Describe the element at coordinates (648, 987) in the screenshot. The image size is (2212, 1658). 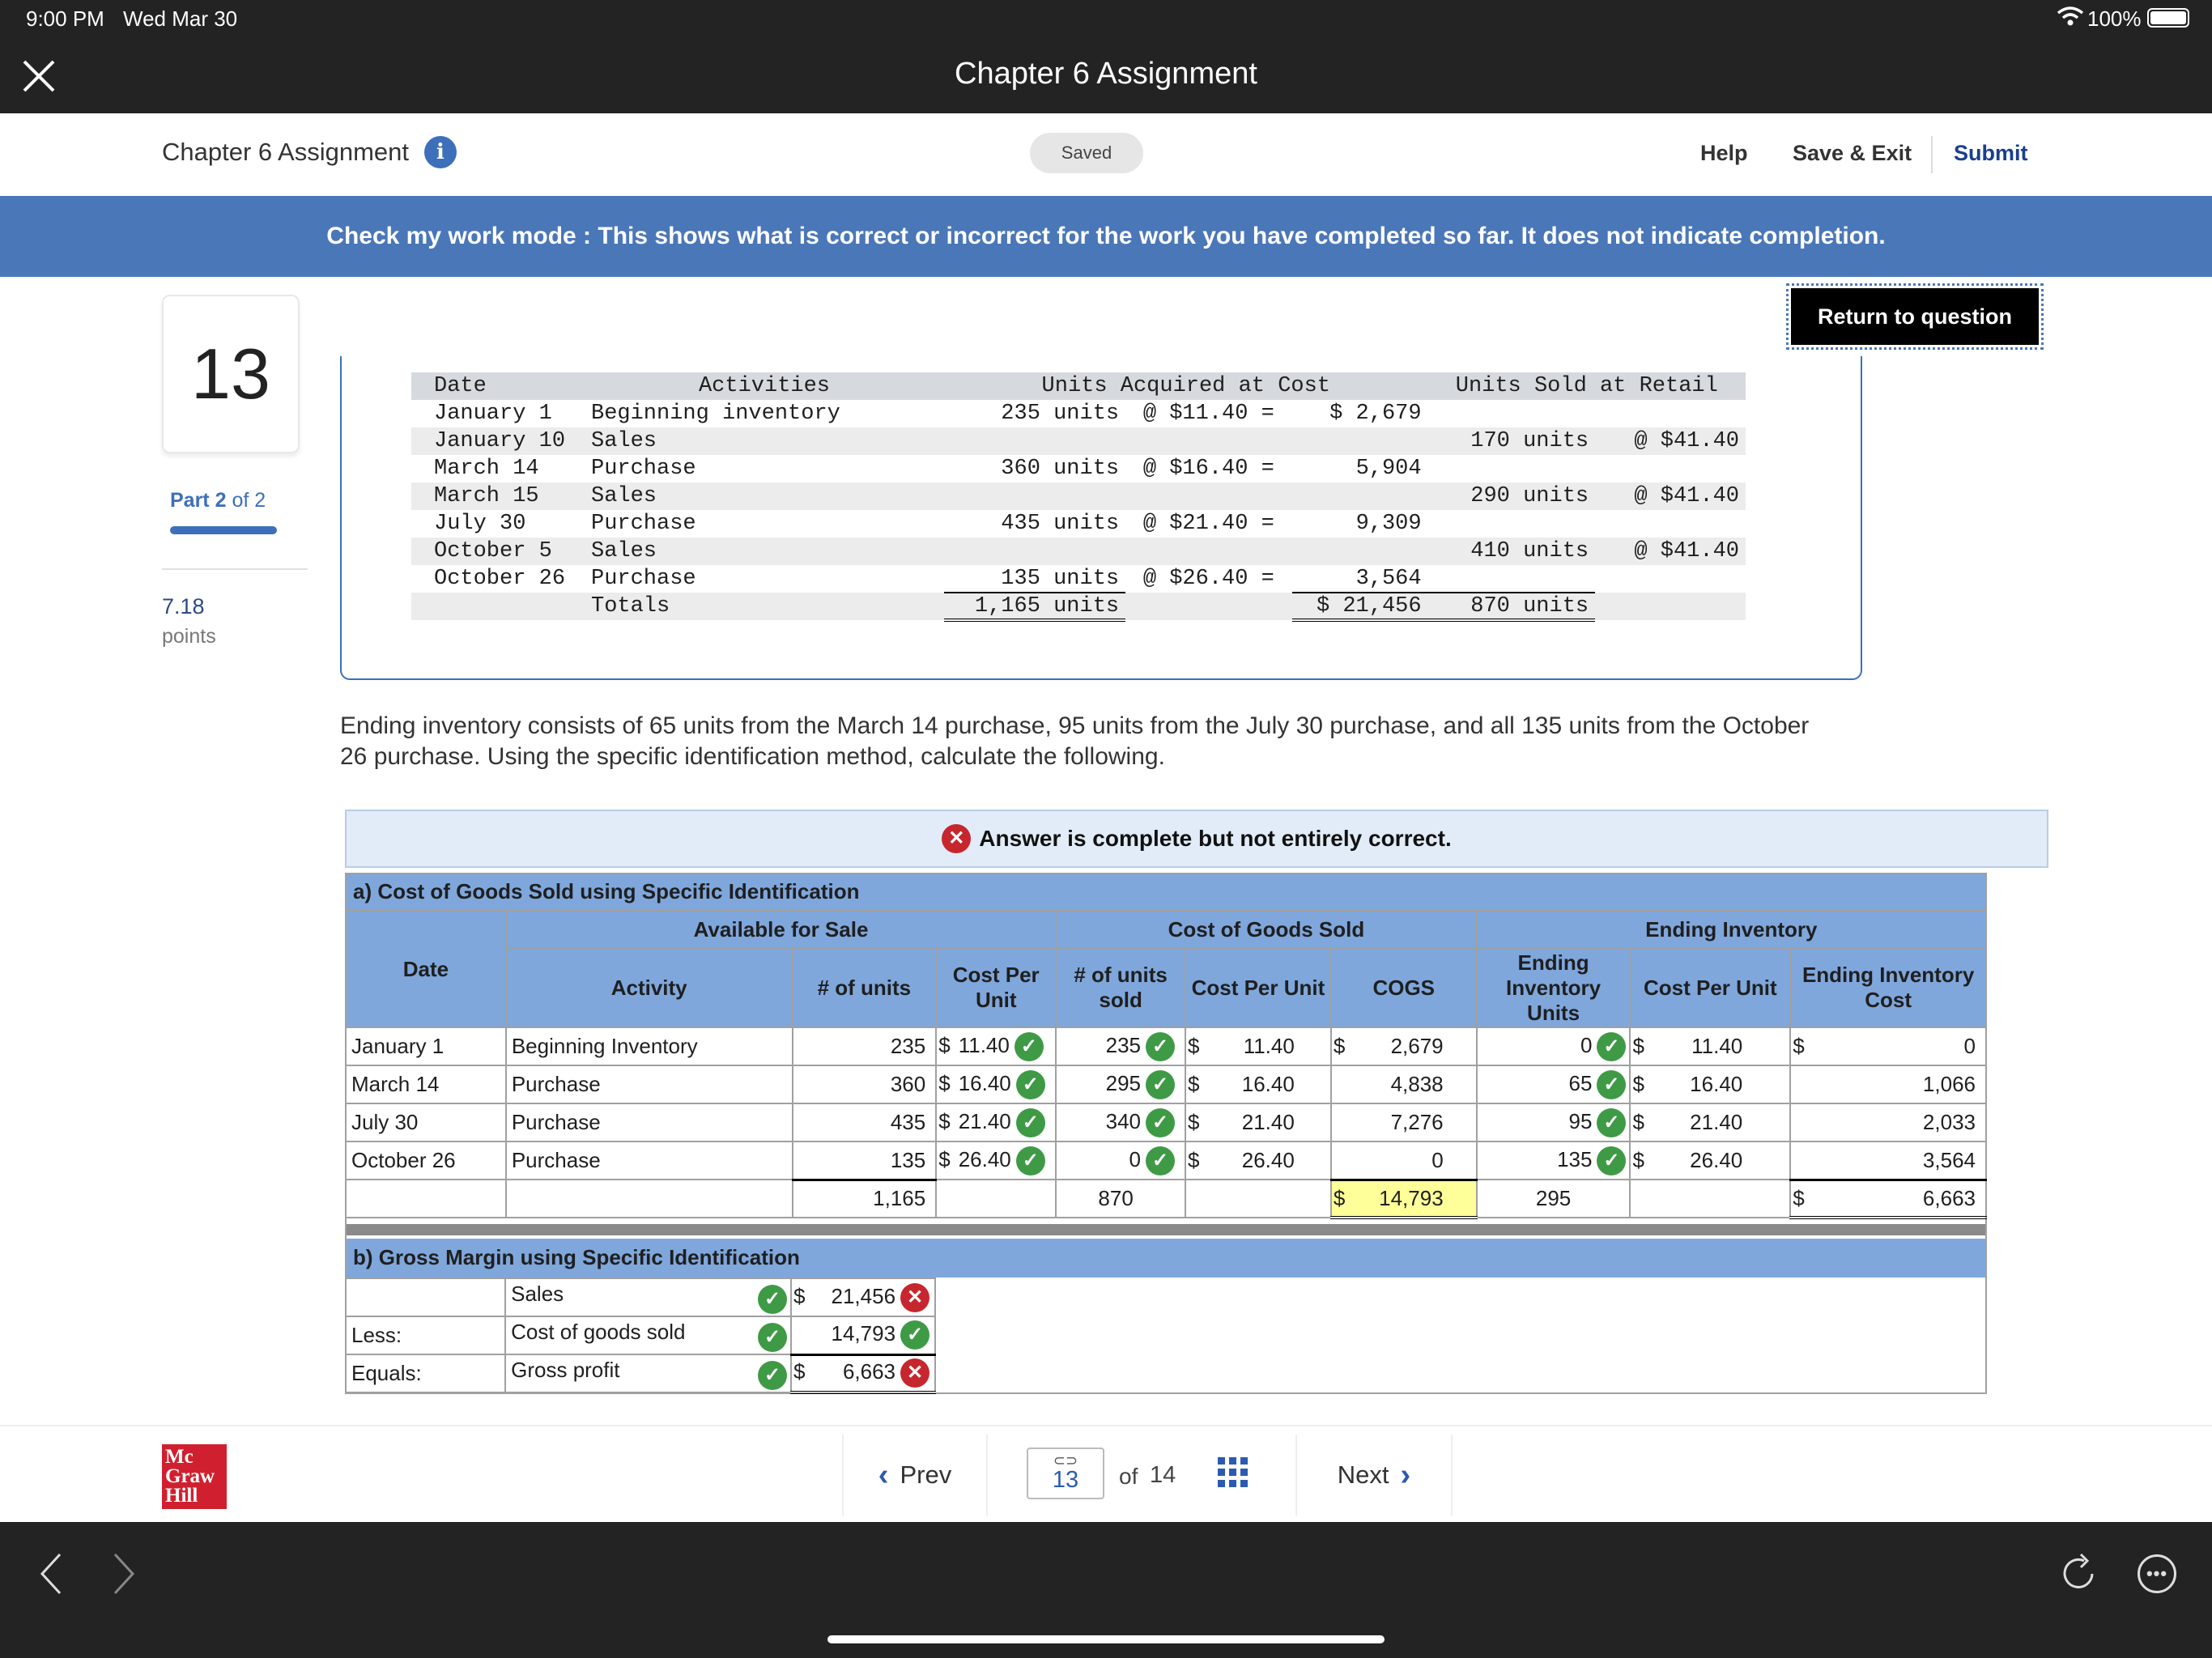
I see `col-header-activity: Activity` at that location.